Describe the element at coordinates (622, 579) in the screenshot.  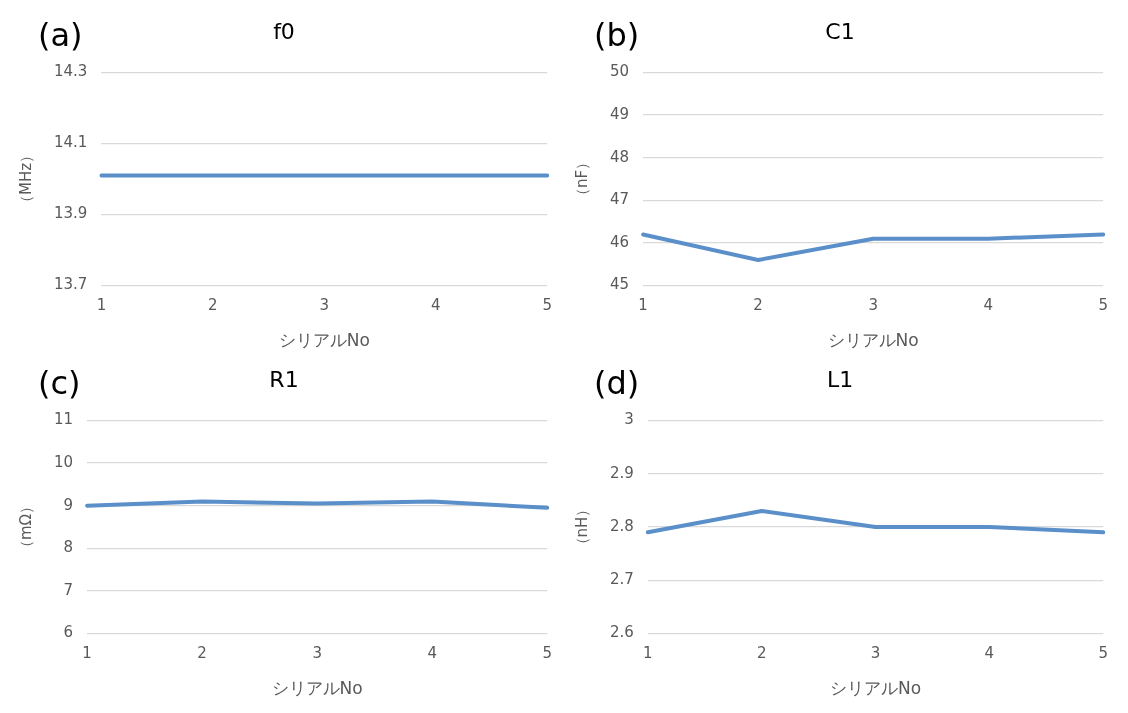
I see `y-tick-label: 2.7` at that location.